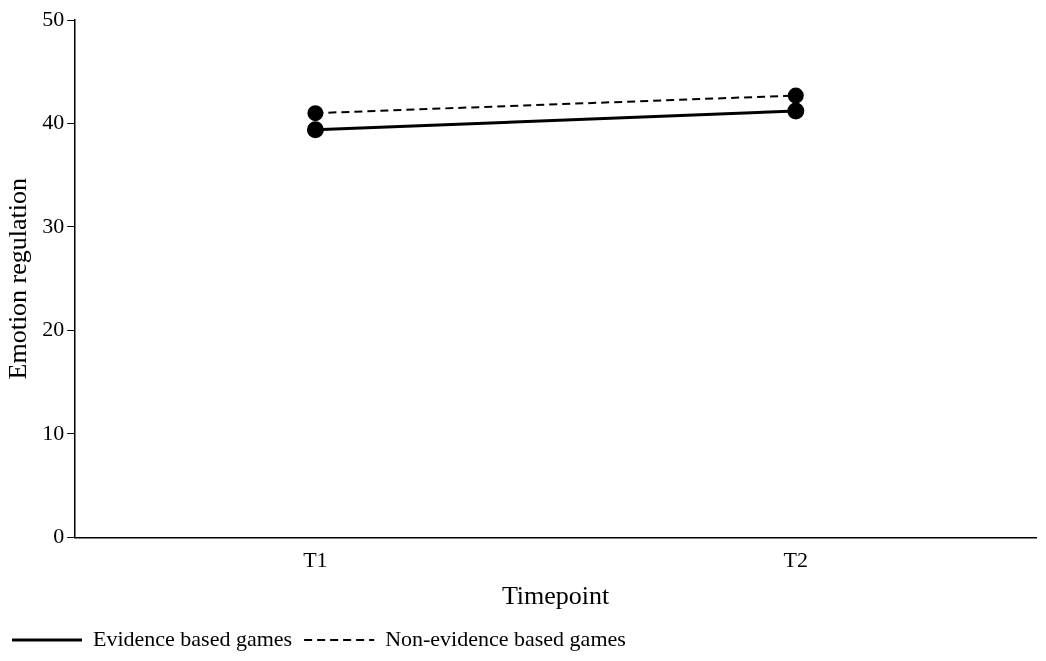 Image resolution: width=1046 pixels, height=661 pixels. What do you see at coordinates (53, 18) in the screenshot?
I see `y-tick-label: 50` at bounding box center [53, 18].